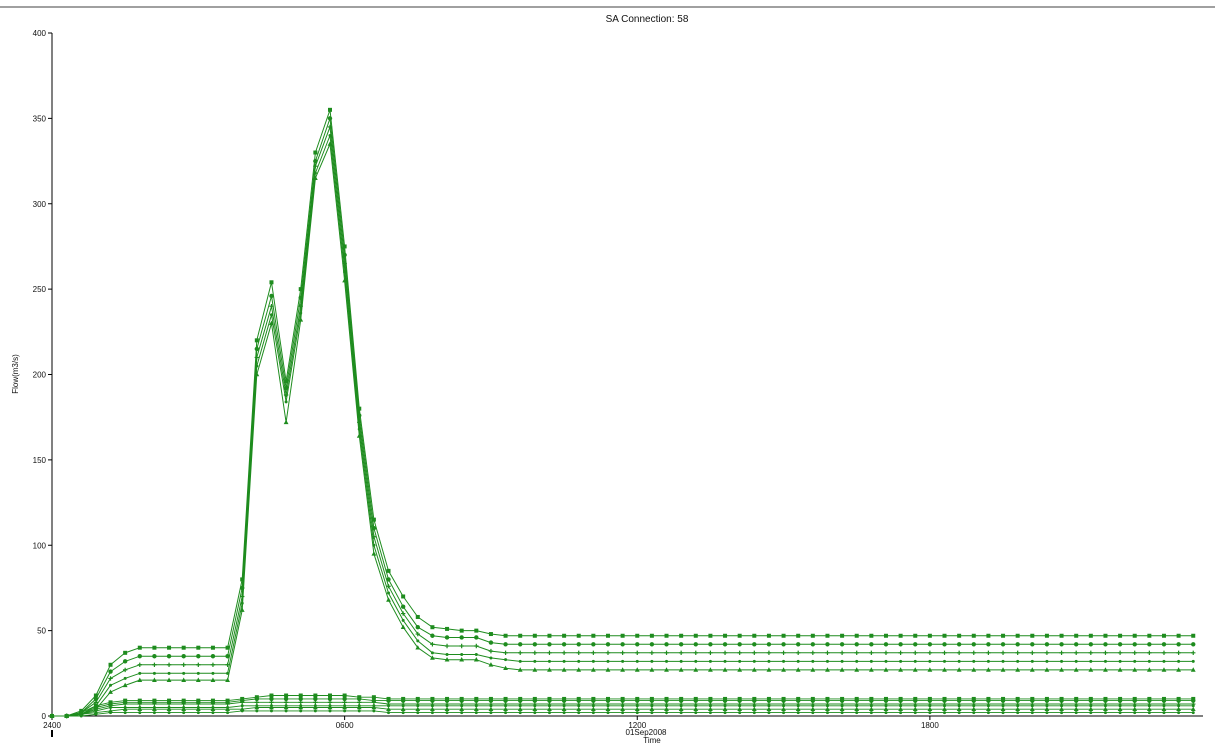 This screenshot has height=745, width=1215. What do you see at coordinates (622, 711) in the screenshot?
I see `data-series` at bounding box center [622, 711].